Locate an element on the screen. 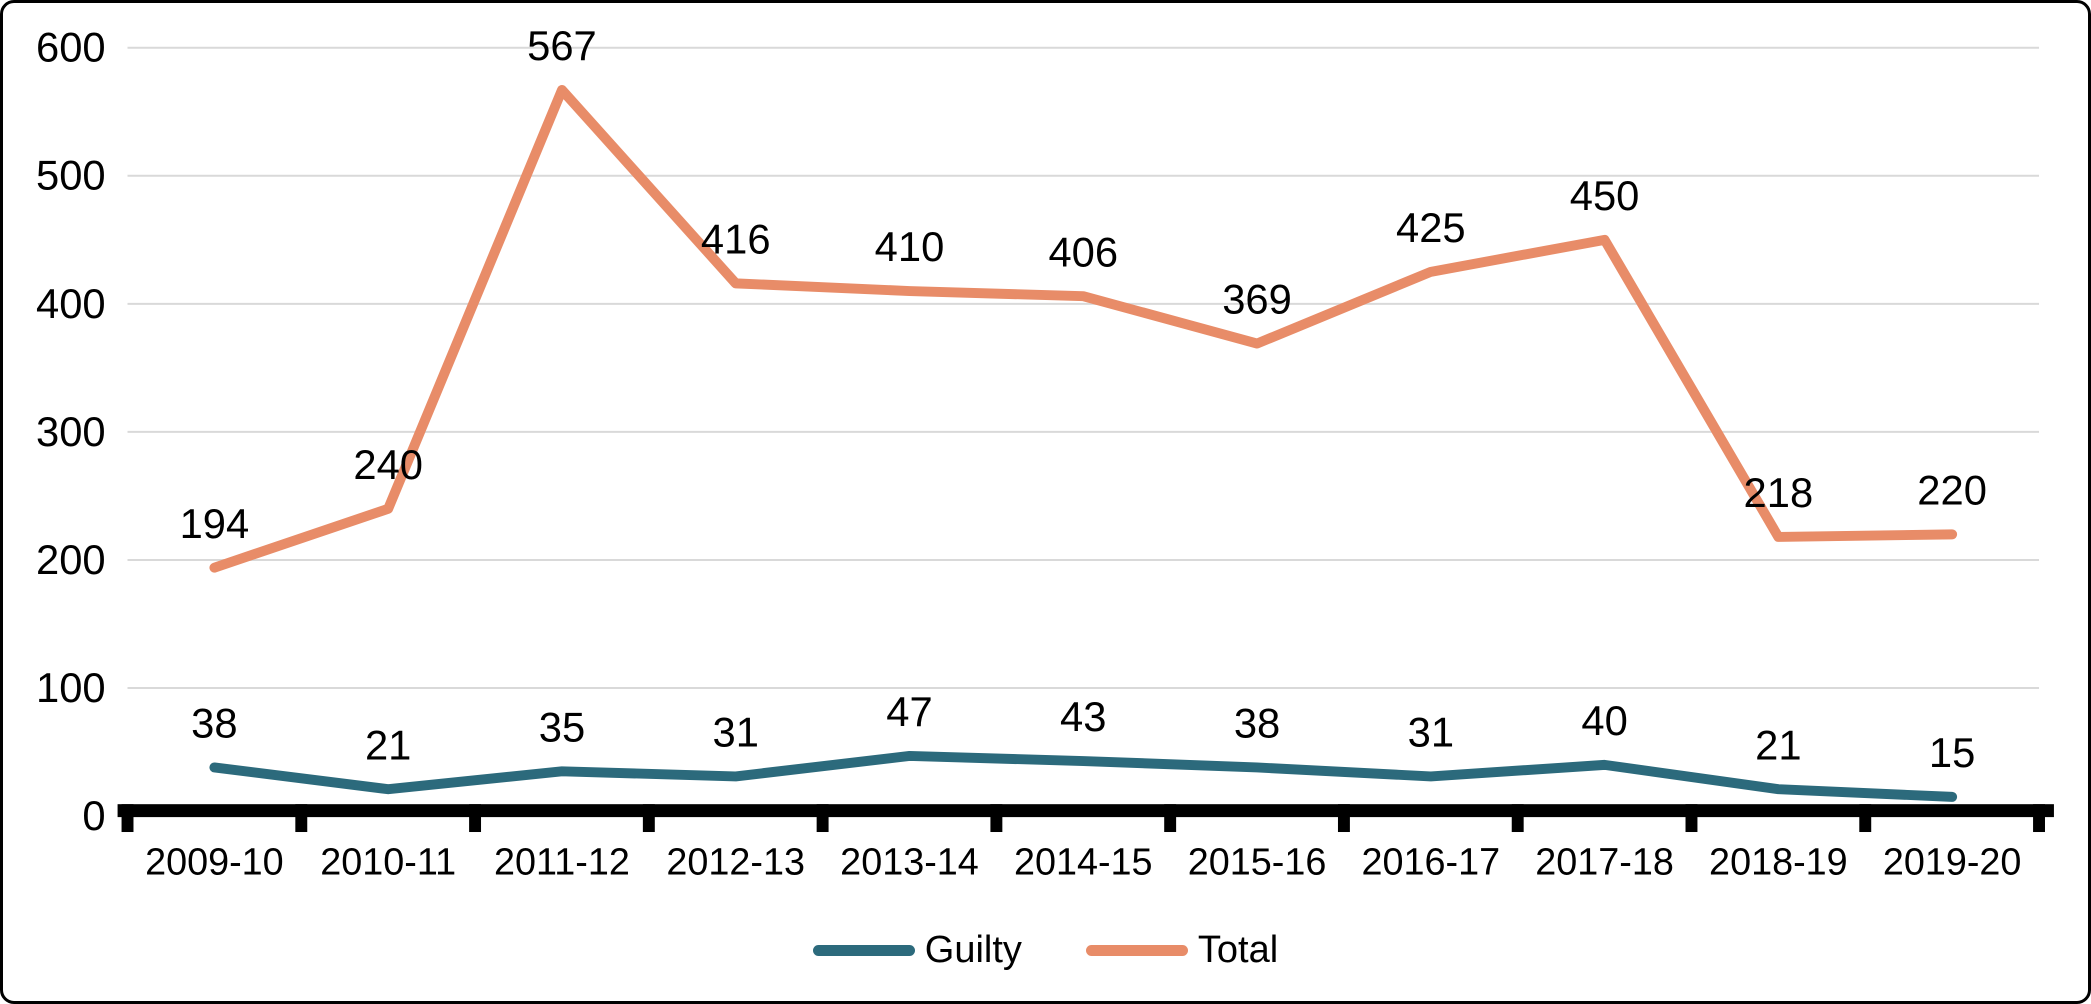  data-label-total: 416 is located at coordinates (736, 239).